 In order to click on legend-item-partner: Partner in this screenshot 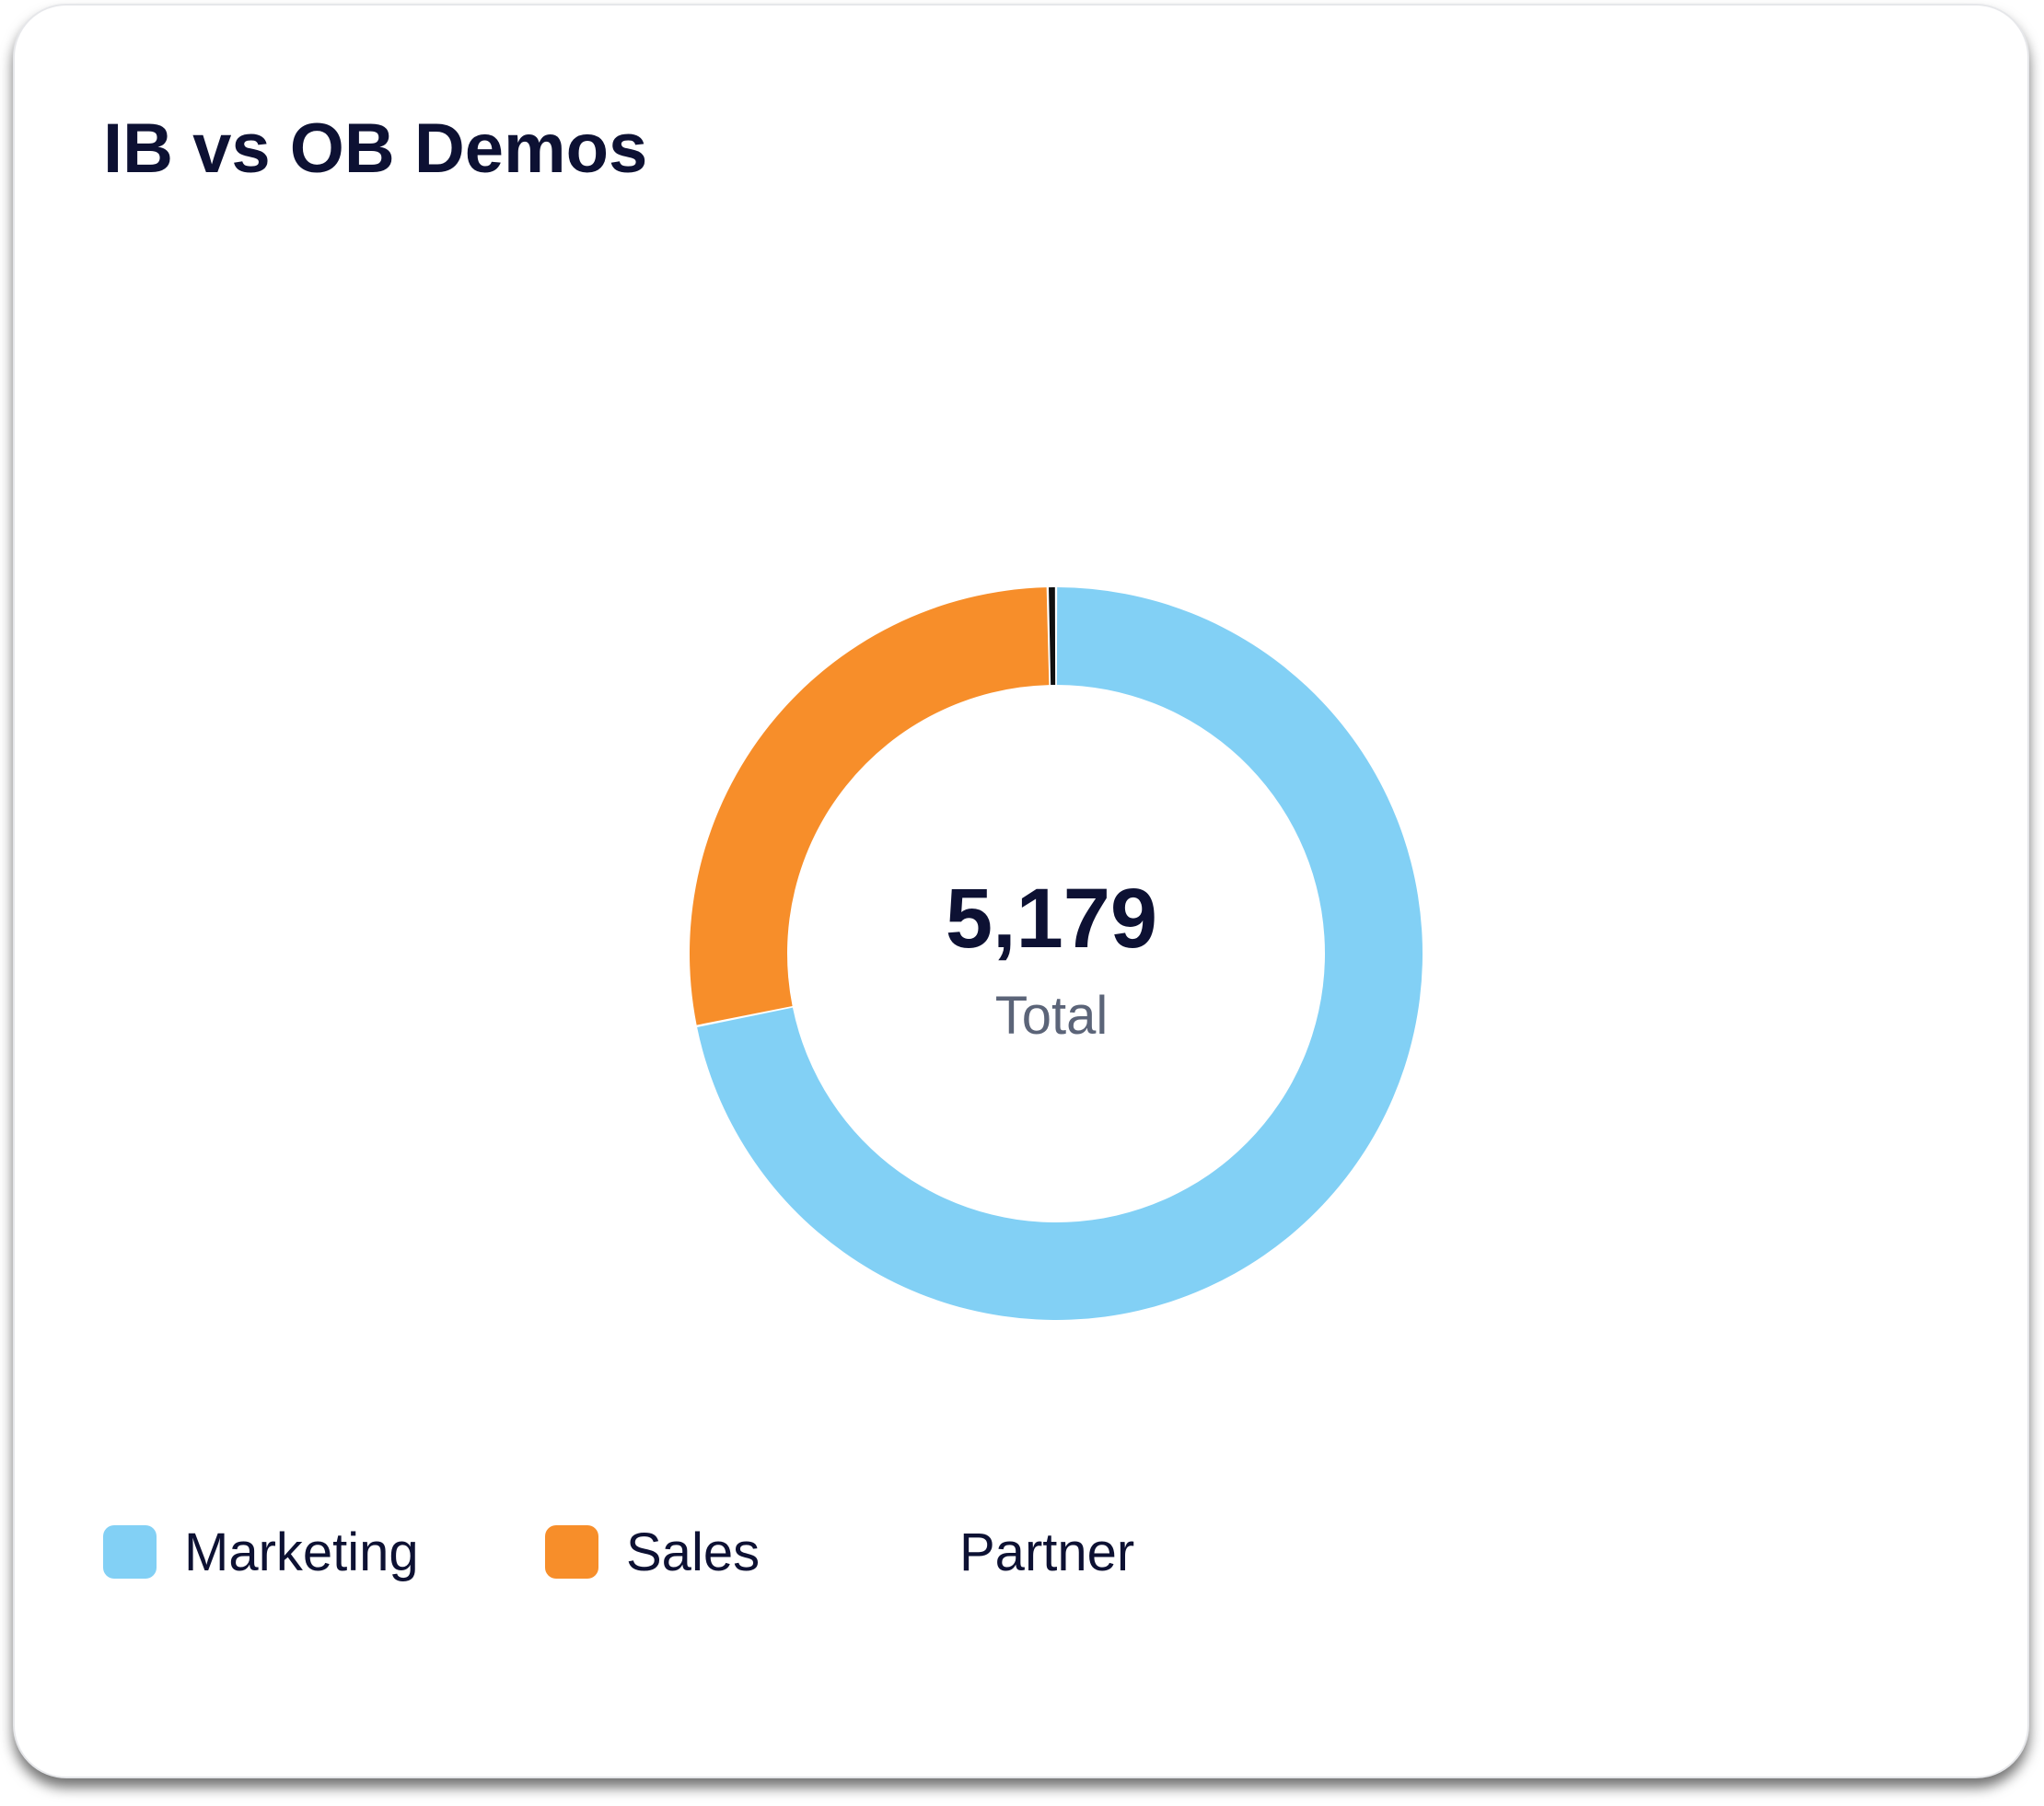, I will do `click(1046, 1552)`.